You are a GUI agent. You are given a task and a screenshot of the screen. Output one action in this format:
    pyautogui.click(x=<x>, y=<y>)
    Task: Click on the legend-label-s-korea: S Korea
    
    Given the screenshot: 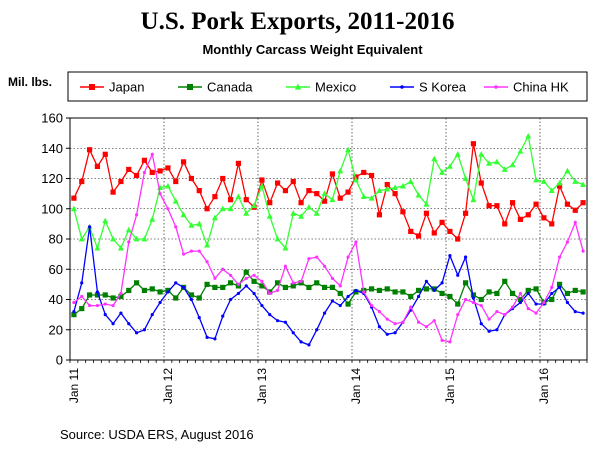 What is the action you would take?
    pyautogui.click(x=443, y=87)
    